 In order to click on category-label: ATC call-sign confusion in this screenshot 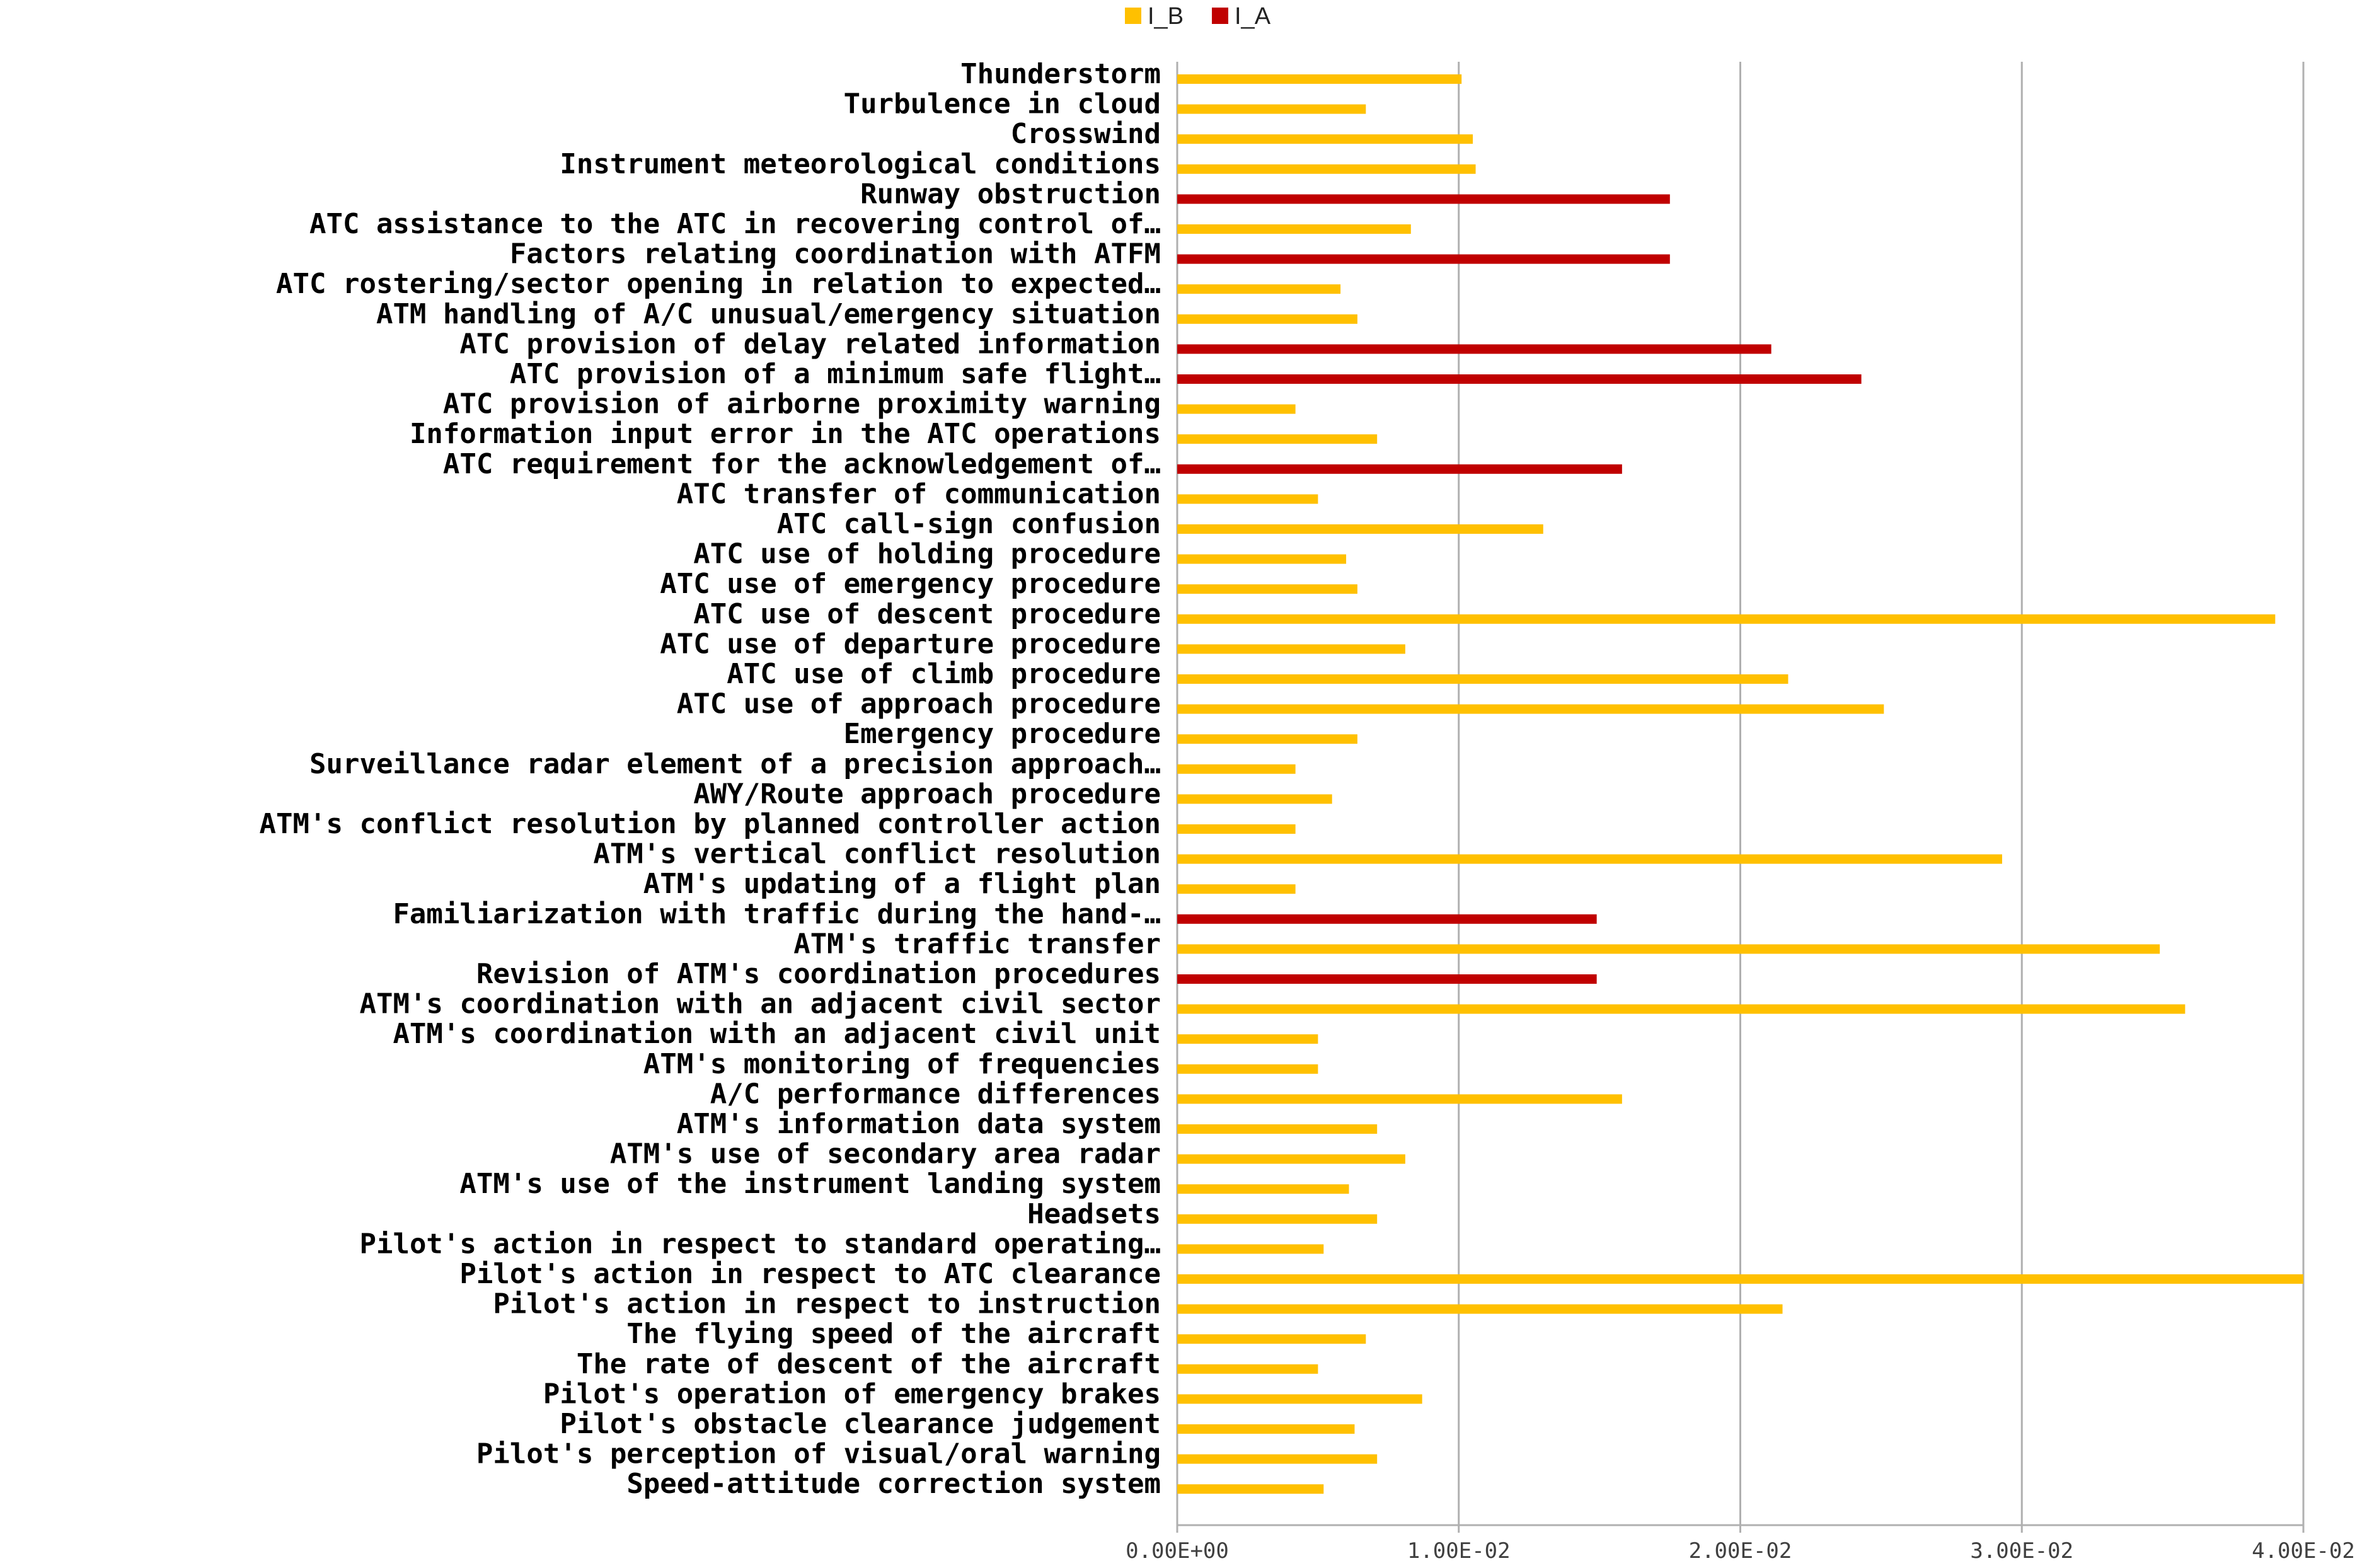, I will do `click(969, 524)`.